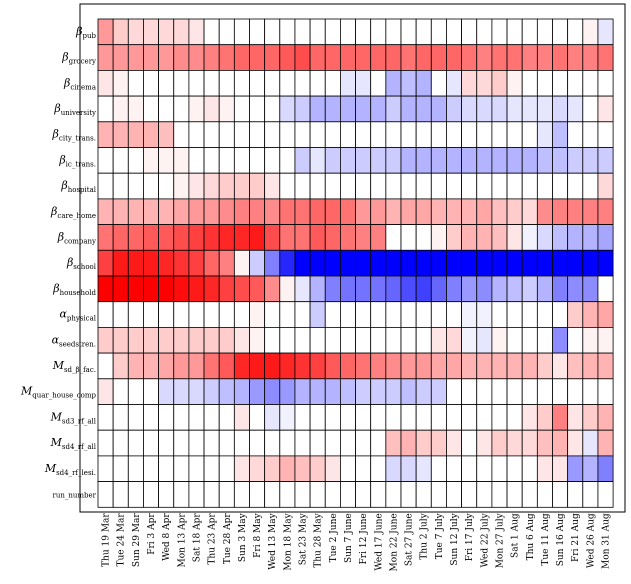 The image size is (631, 584). What do you see at coordinates (349, 538) in the screenshot?
I see `x-tick-label: Sun 7 June` at bounding box center [349, 538].